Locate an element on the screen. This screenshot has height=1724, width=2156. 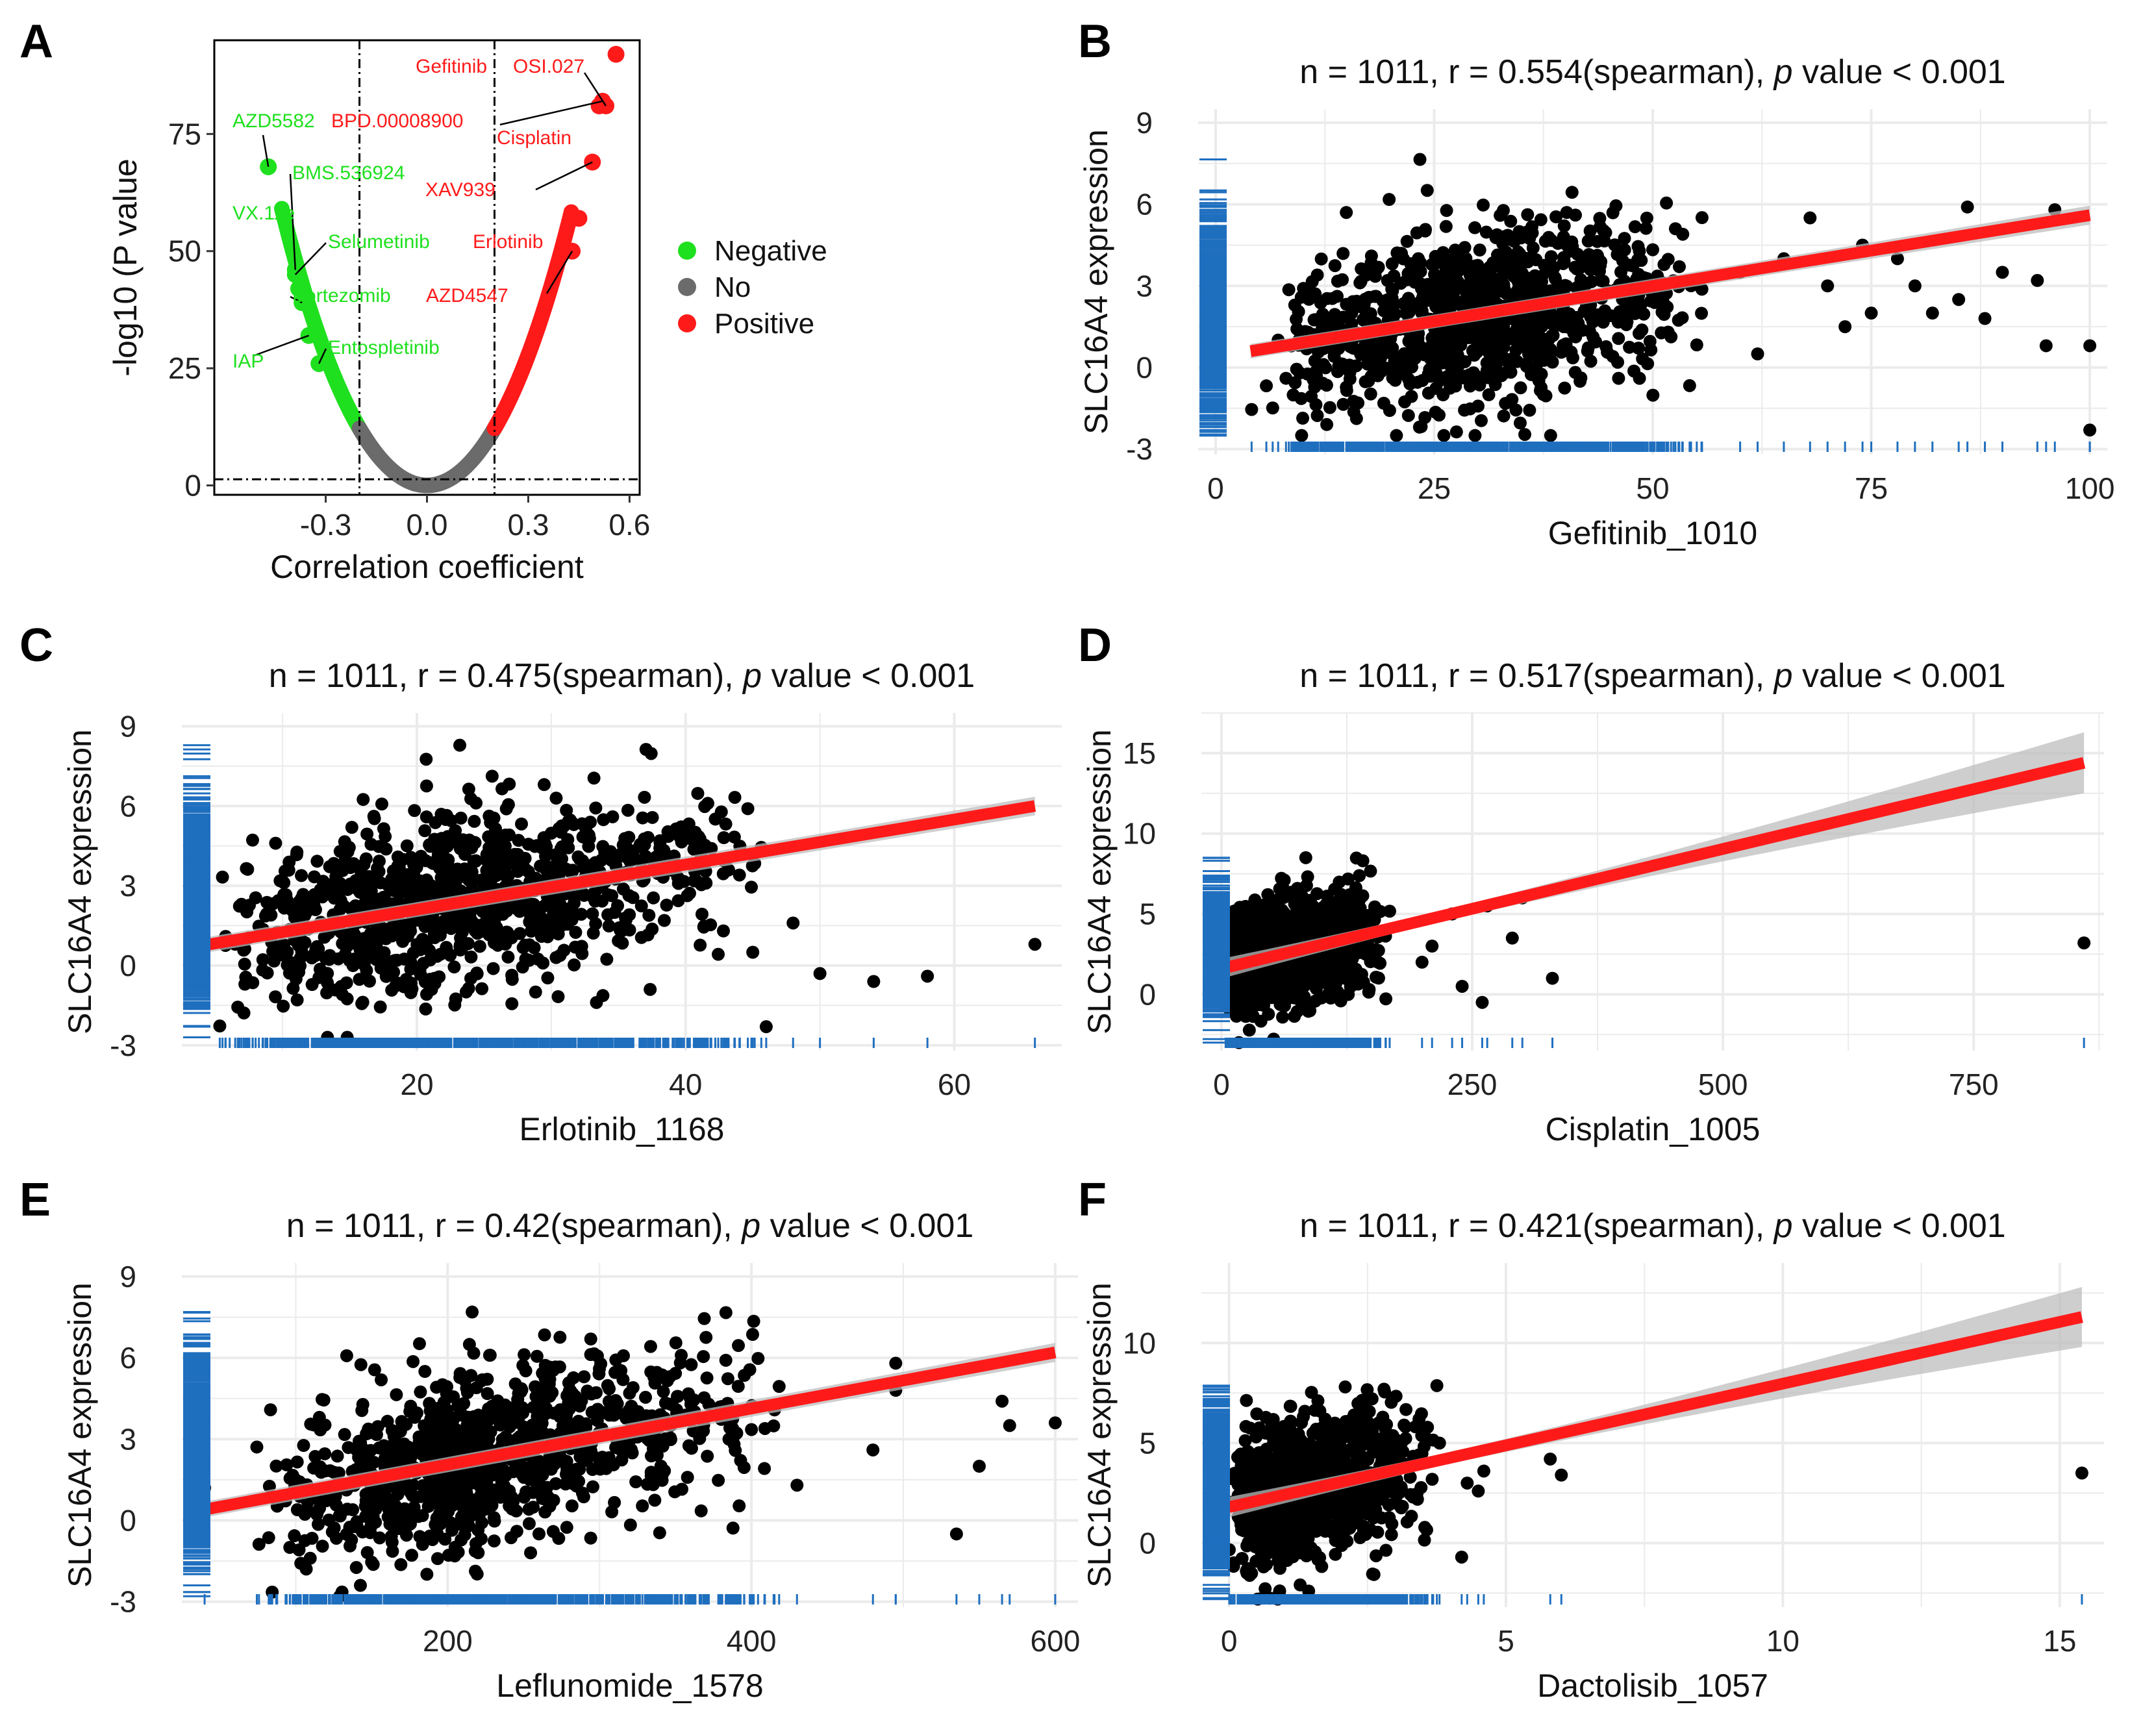
y-tick-label: 0 is located at coordinates (192, 486).